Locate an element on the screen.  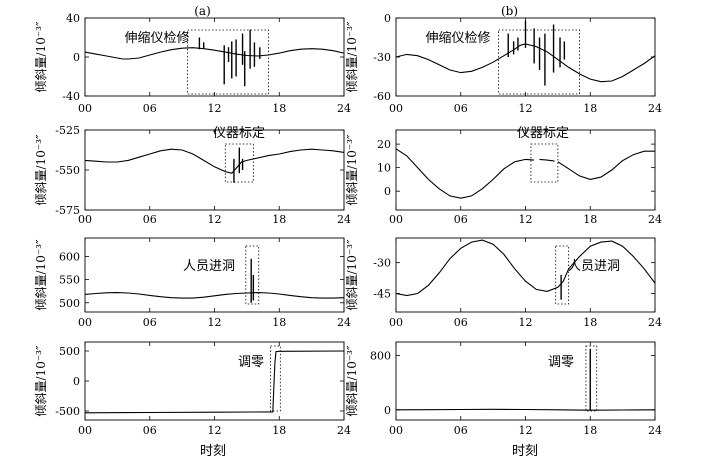
panel-4-xtick-label-06: 06 is located at coordinates (461, 219).